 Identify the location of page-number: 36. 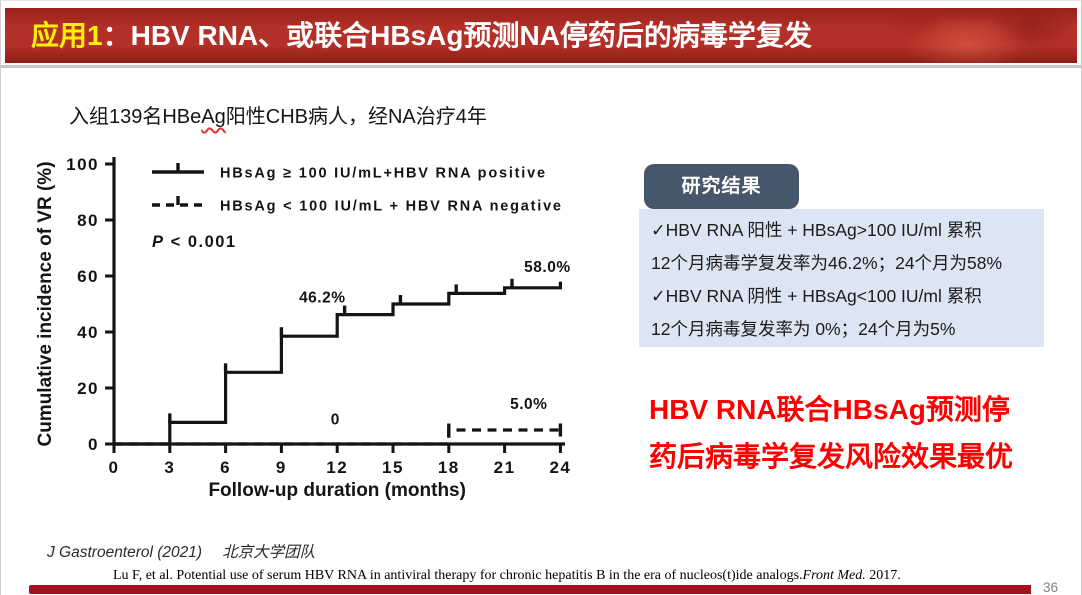
(1051, 587).